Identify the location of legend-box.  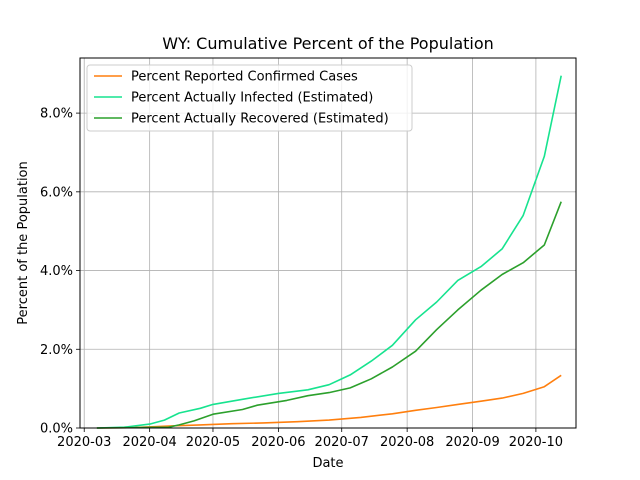
(249, 98).